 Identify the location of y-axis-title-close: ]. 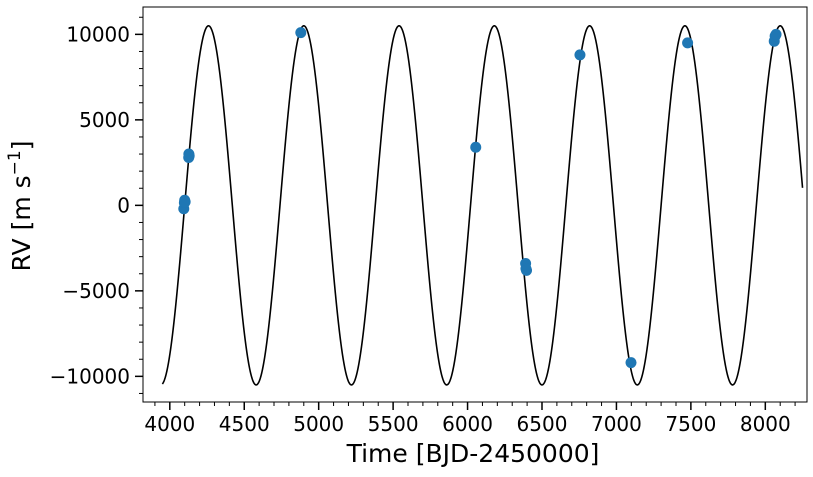
(21, 146).